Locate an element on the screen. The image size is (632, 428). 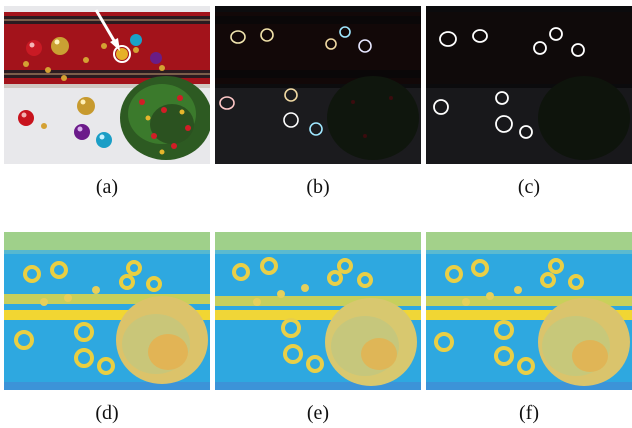
caption-f: (f) is located at coordinates (529, 413).